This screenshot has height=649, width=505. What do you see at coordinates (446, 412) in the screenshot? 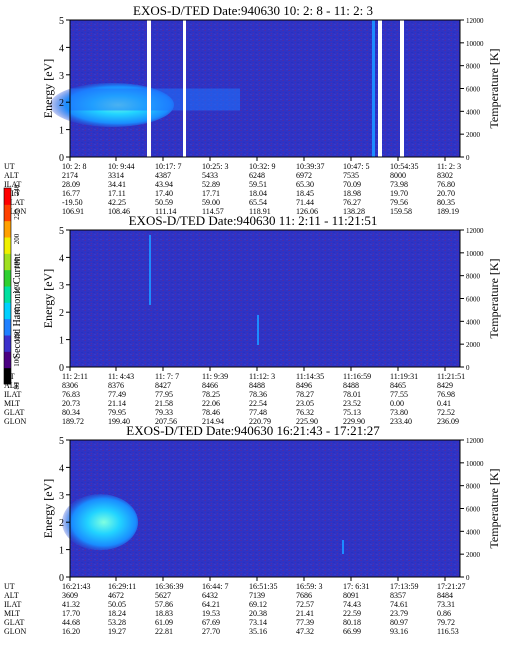
I see `info-cell: 72.52` at bounding box center [446, 412].